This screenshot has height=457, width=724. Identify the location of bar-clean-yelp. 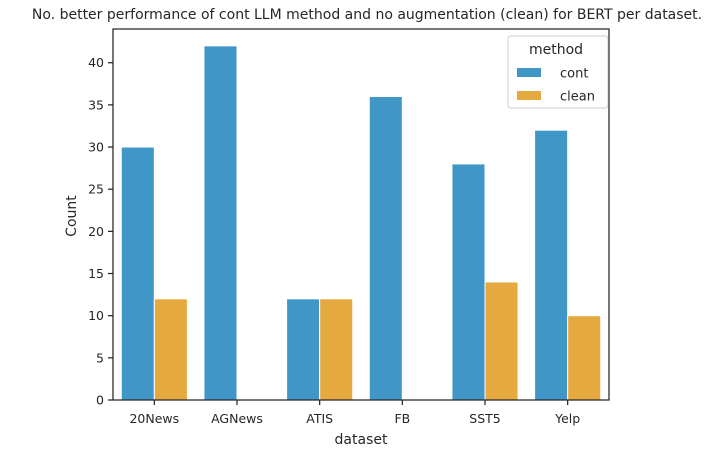
(584, 358).